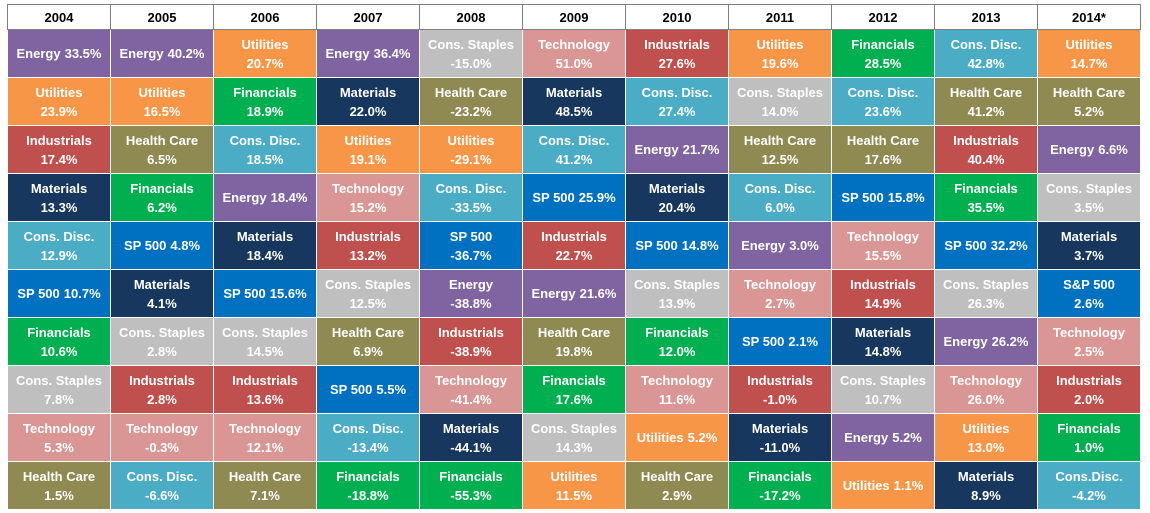  Describe the element at coordinates (471, 53) in the screenshot. I see `sector-return-cell: Cons. Staples -15.0%` at that location.